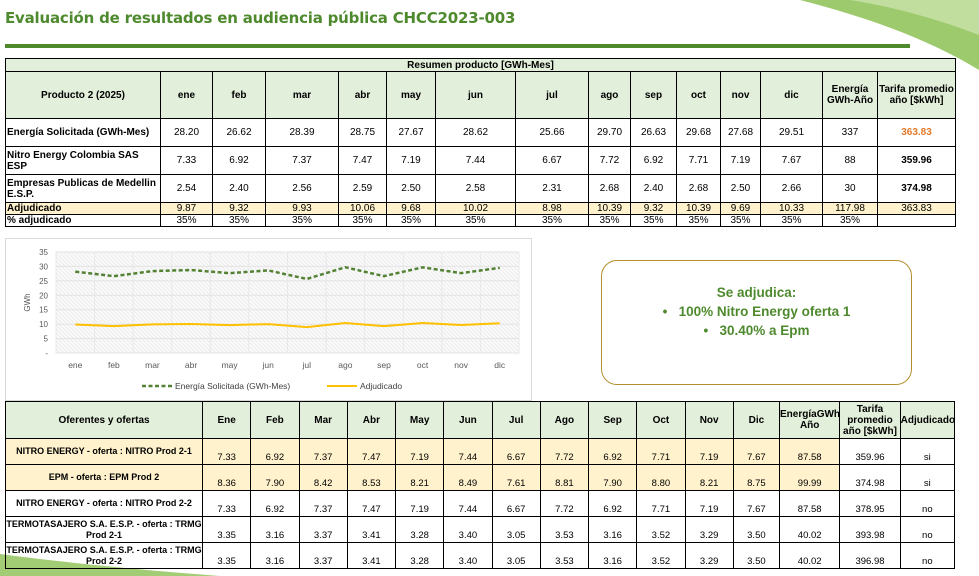 This screenshot has height=576, width=979. Describe the element at coordinates (661, 477) in the screenshot. I see `cell-value: 8.80` at that location.